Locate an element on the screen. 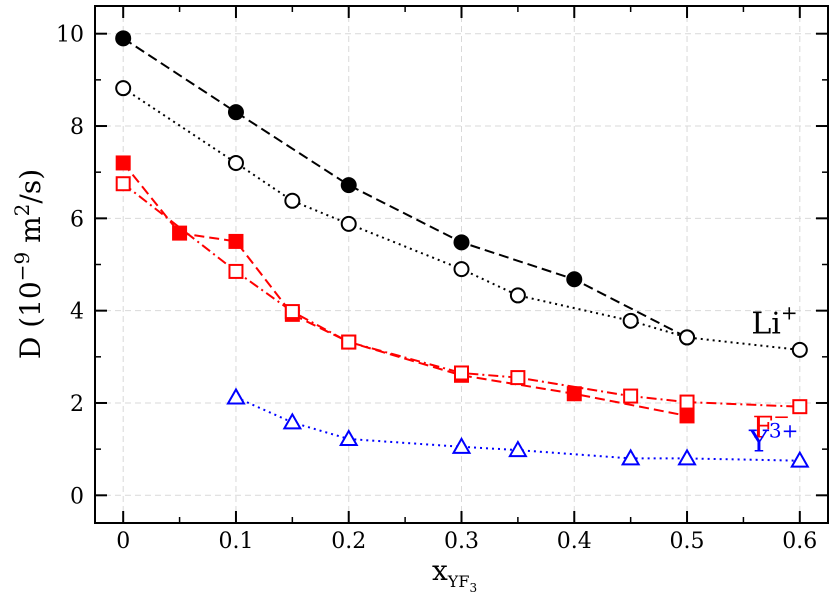 Image resolution: width=830 pixels, height=598 pixels. y-tick-label-1: 2 is located at coordinates (77, 404).